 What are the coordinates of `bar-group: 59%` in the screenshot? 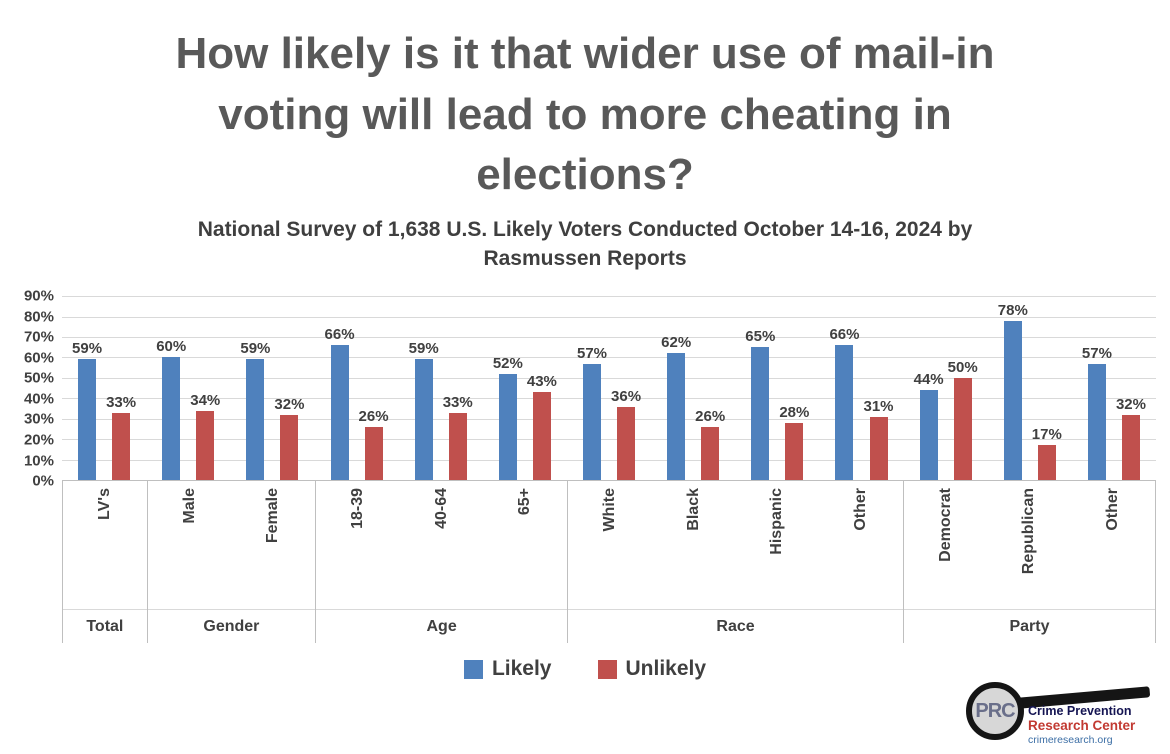 It's located at (424, 388).